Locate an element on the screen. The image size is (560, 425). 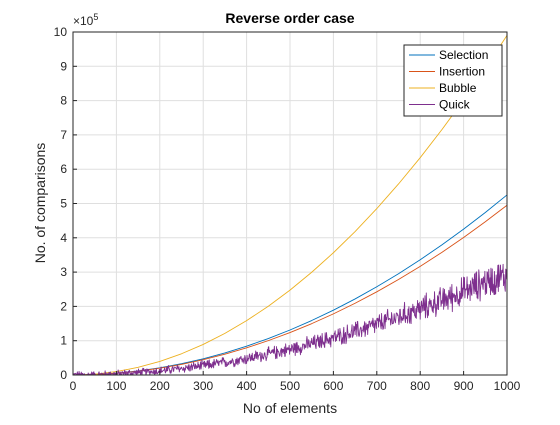
y-tick-label: 9 is located at coordinates (63, 66).